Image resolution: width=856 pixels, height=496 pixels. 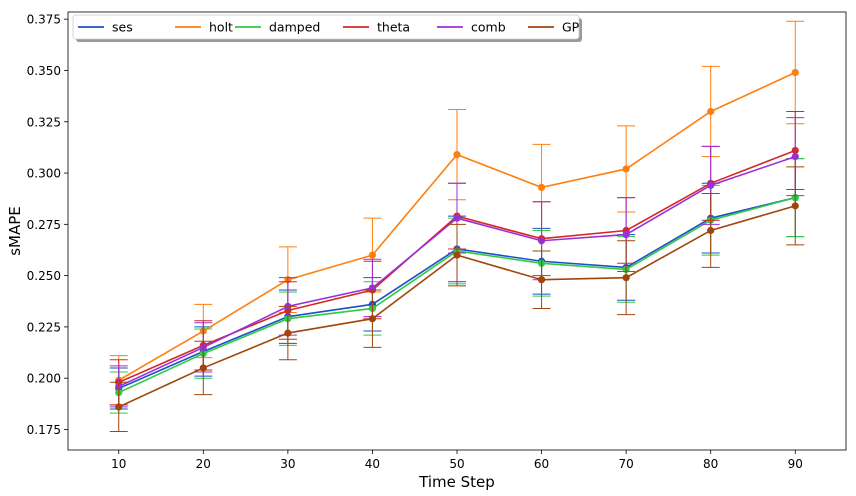 What do you see at coordinates (44, 71) in the screenshot?
I see `y-tick-label: 0.350` at bounding box center [44, 71].